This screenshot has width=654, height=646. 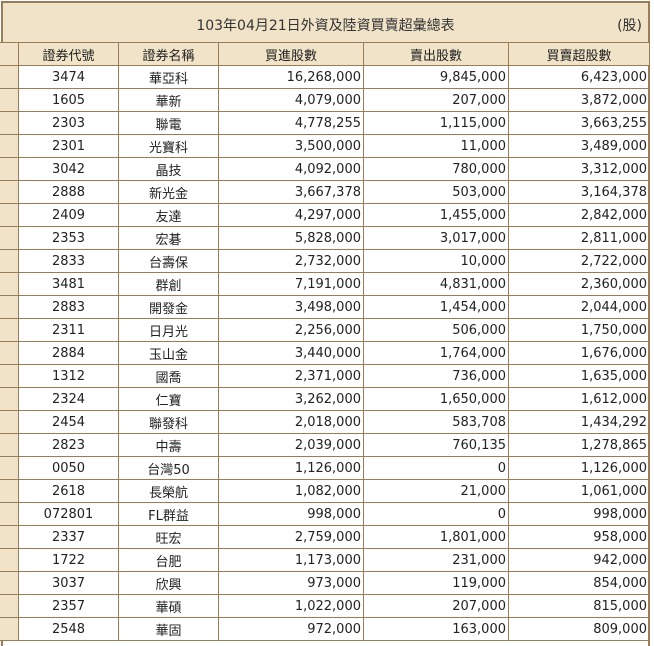 What do you see at coordinates (291, 284) in the screenshot?
I see `buy-shares-cell: 7,191,000` at bounding box center [291, 284].